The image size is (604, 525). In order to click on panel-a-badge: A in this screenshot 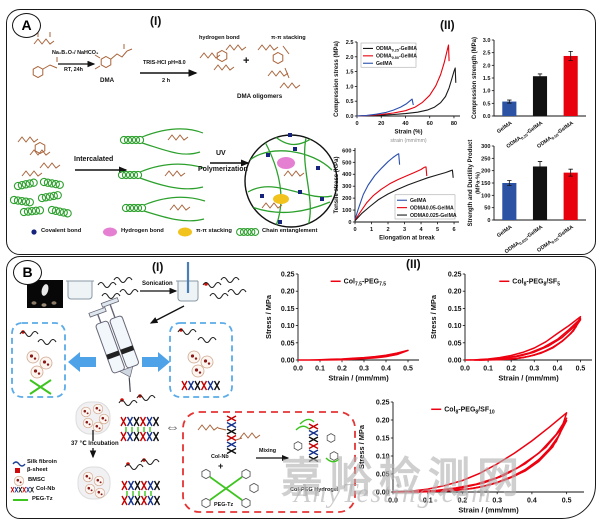, I will do `click(26, 25)`.